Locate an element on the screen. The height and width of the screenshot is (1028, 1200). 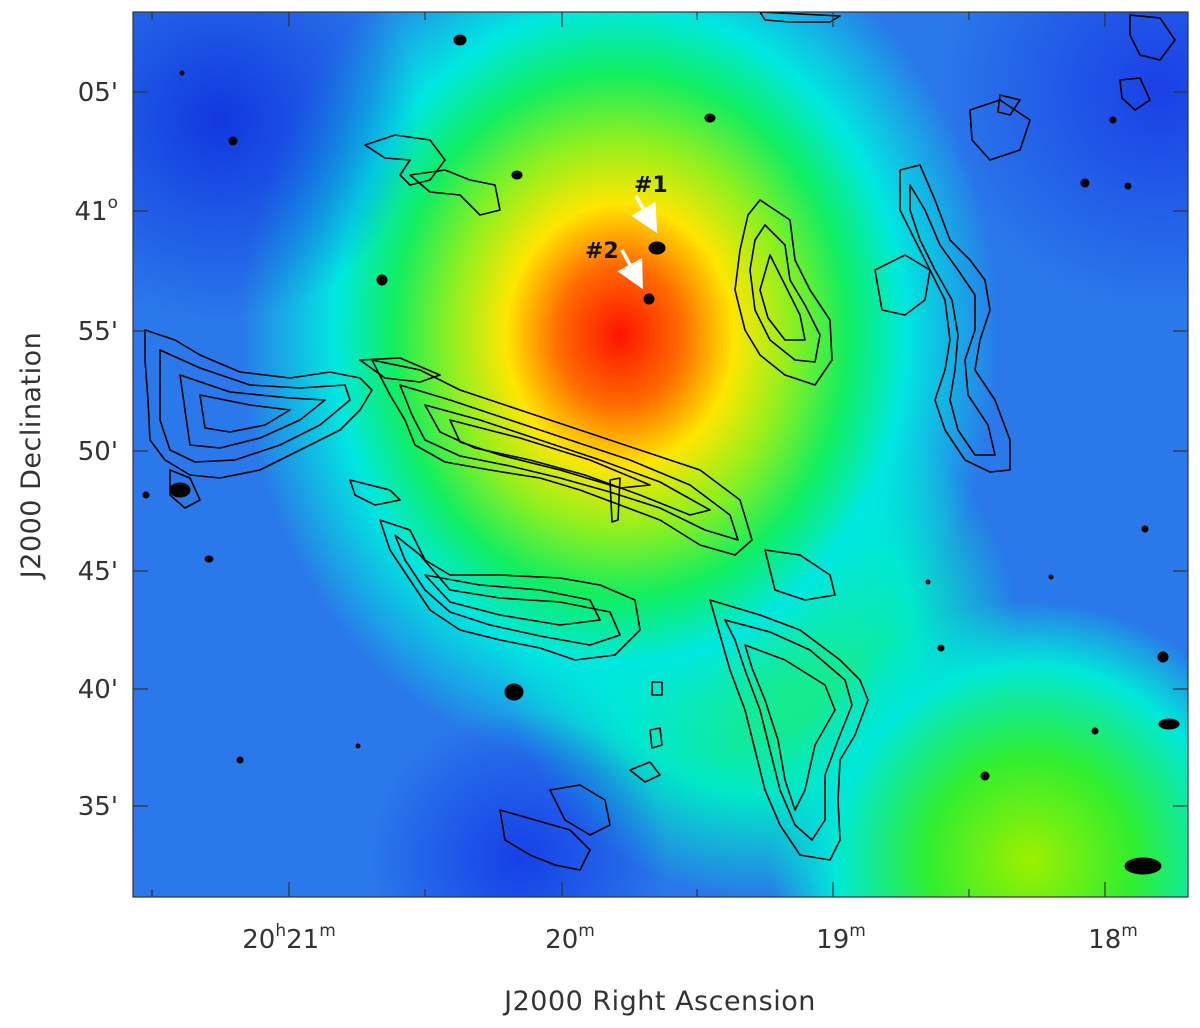
y-tick-labels: 05' 41o 55' 50' 45' 40' 35' is located at coordinates (97, 450).